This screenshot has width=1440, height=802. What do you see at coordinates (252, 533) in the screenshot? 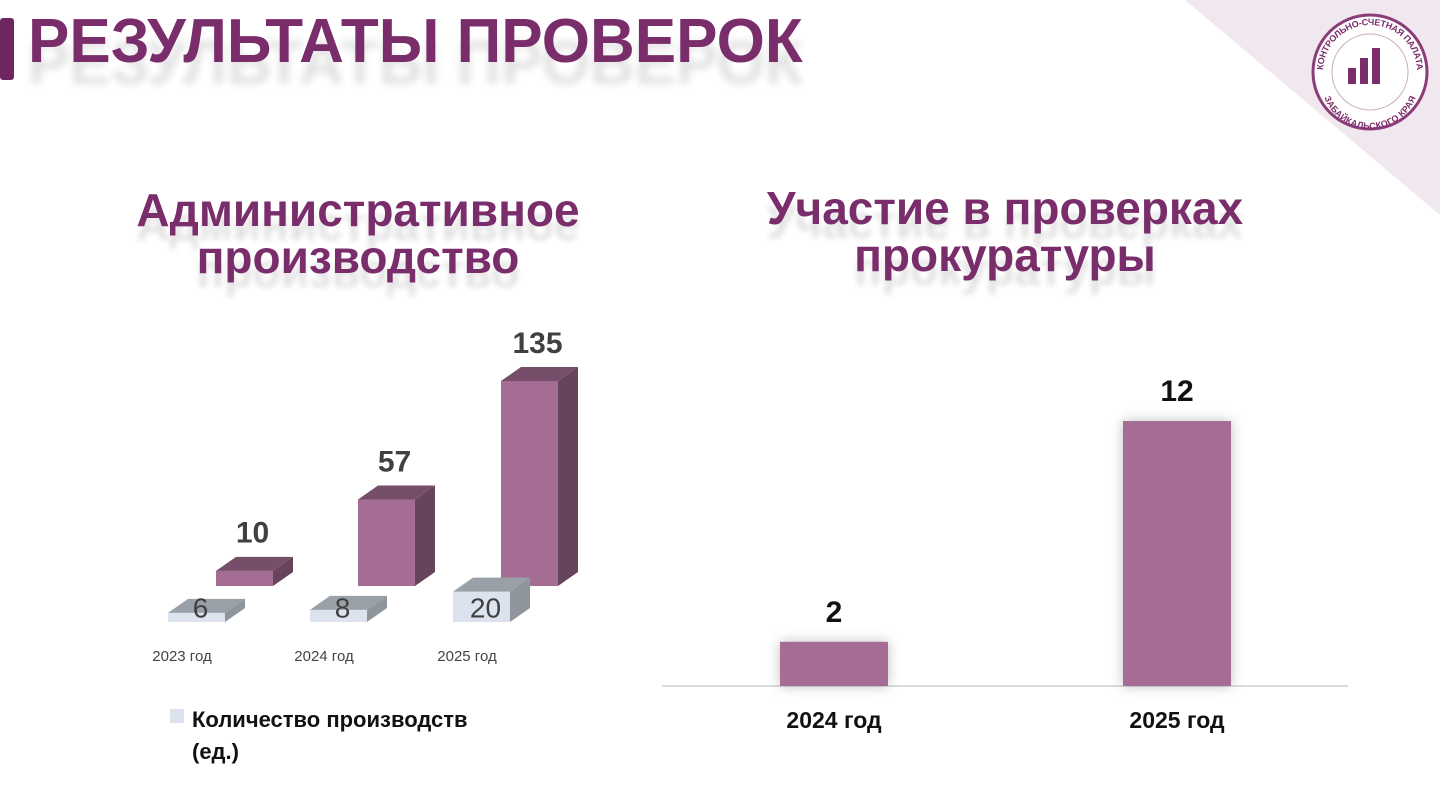
I see `value-label: 10` at bounding box center [252, 533].